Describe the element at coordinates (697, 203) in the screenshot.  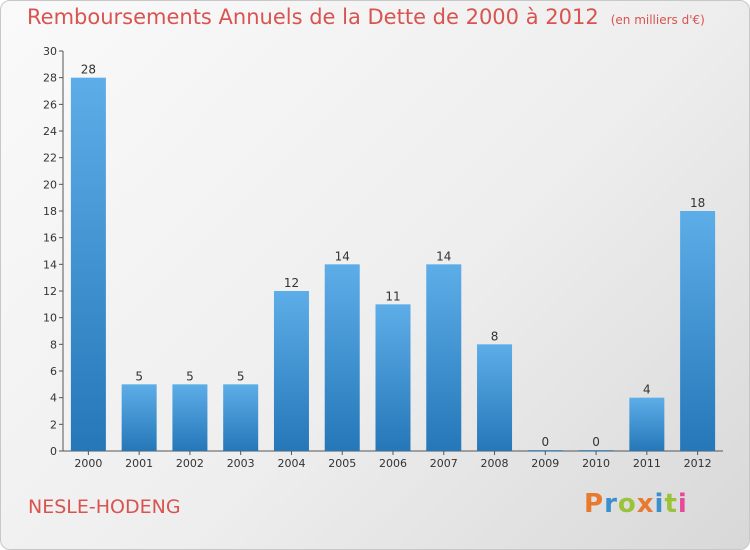
I see `data-label: 18` at that location.